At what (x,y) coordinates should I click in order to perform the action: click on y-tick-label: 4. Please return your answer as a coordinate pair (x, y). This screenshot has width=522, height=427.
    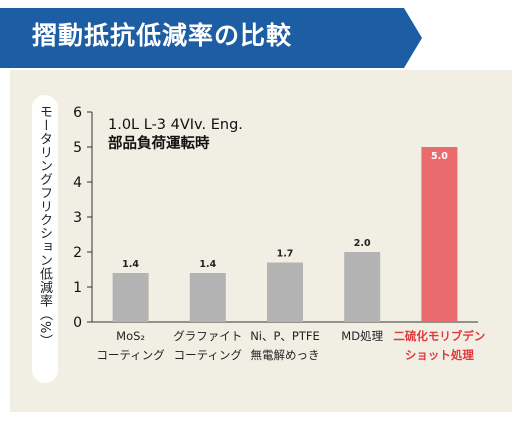
    Looking at the image, I should click on (77, 183).